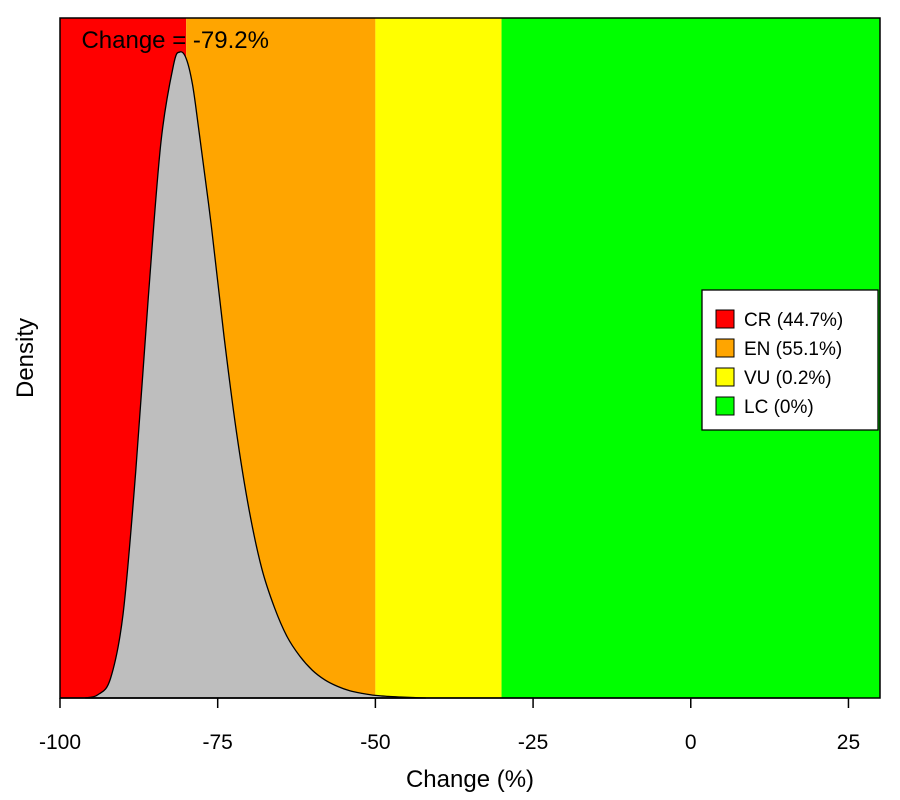 The image size is (900, 800). Describe the element at coordinates (60, 742) in the screenshot. I see `x-tick-label: -100` at that location.